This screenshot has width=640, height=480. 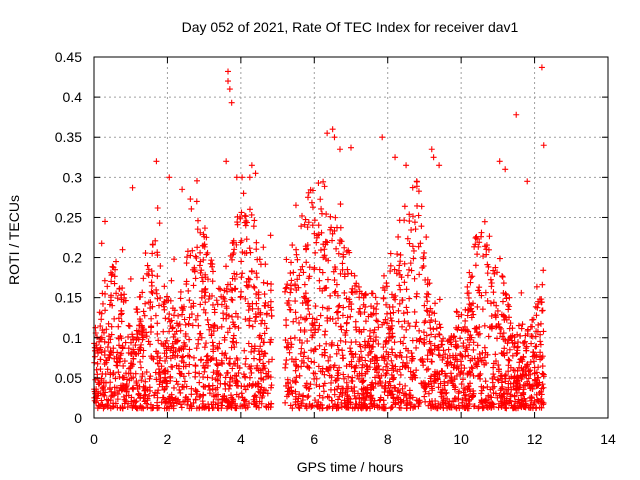 I want to click on x-tick-label: 0, so click(x=94, y=439).